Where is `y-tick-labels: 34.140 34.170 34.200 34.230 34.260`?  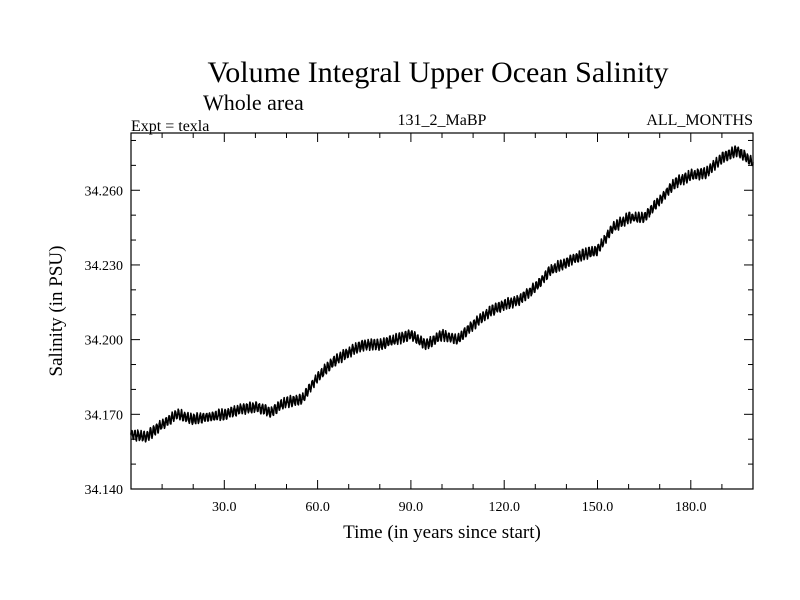
y-tick-labels: 34.140 34.170 34.200 34.230 34.260 is located at coordinates (104, 341).